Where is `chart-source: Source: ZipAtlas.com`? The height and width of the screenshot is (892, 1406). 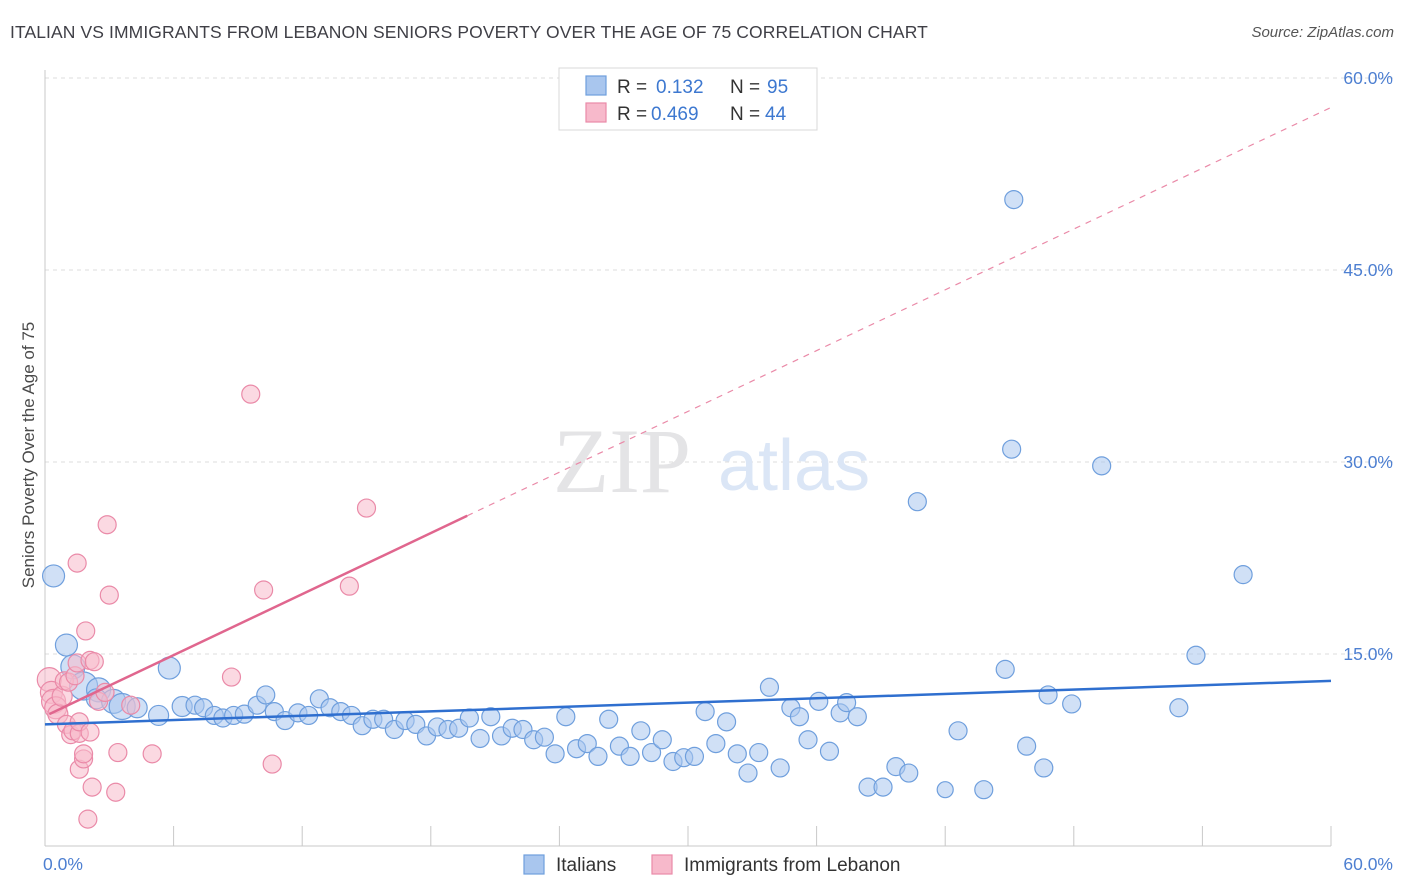
chart-source: Source: ZipAtlas.com is located at coordinates (1322, 32).